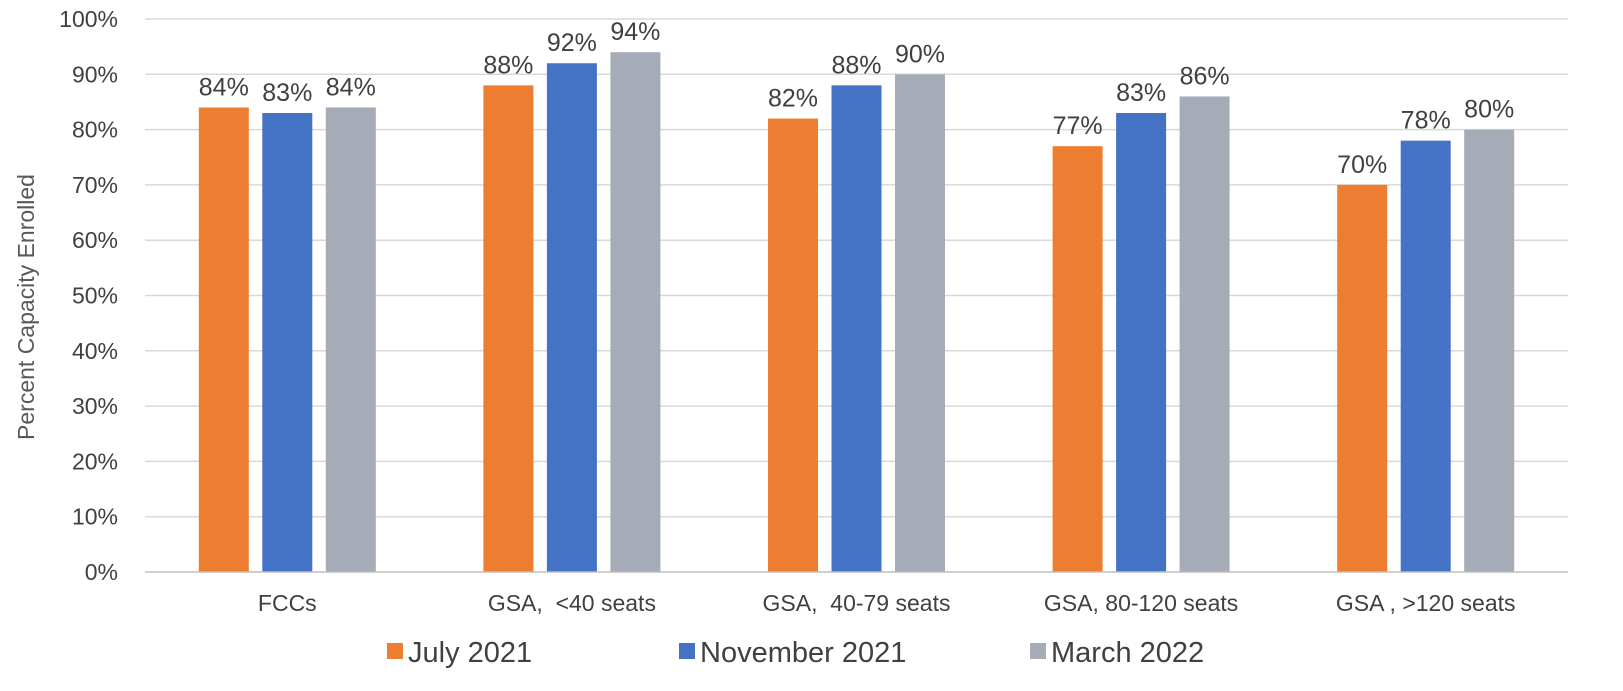 This screenshot has width=1623, height=691. I want to click on y-tick-label: 80%, so click(95, 130).